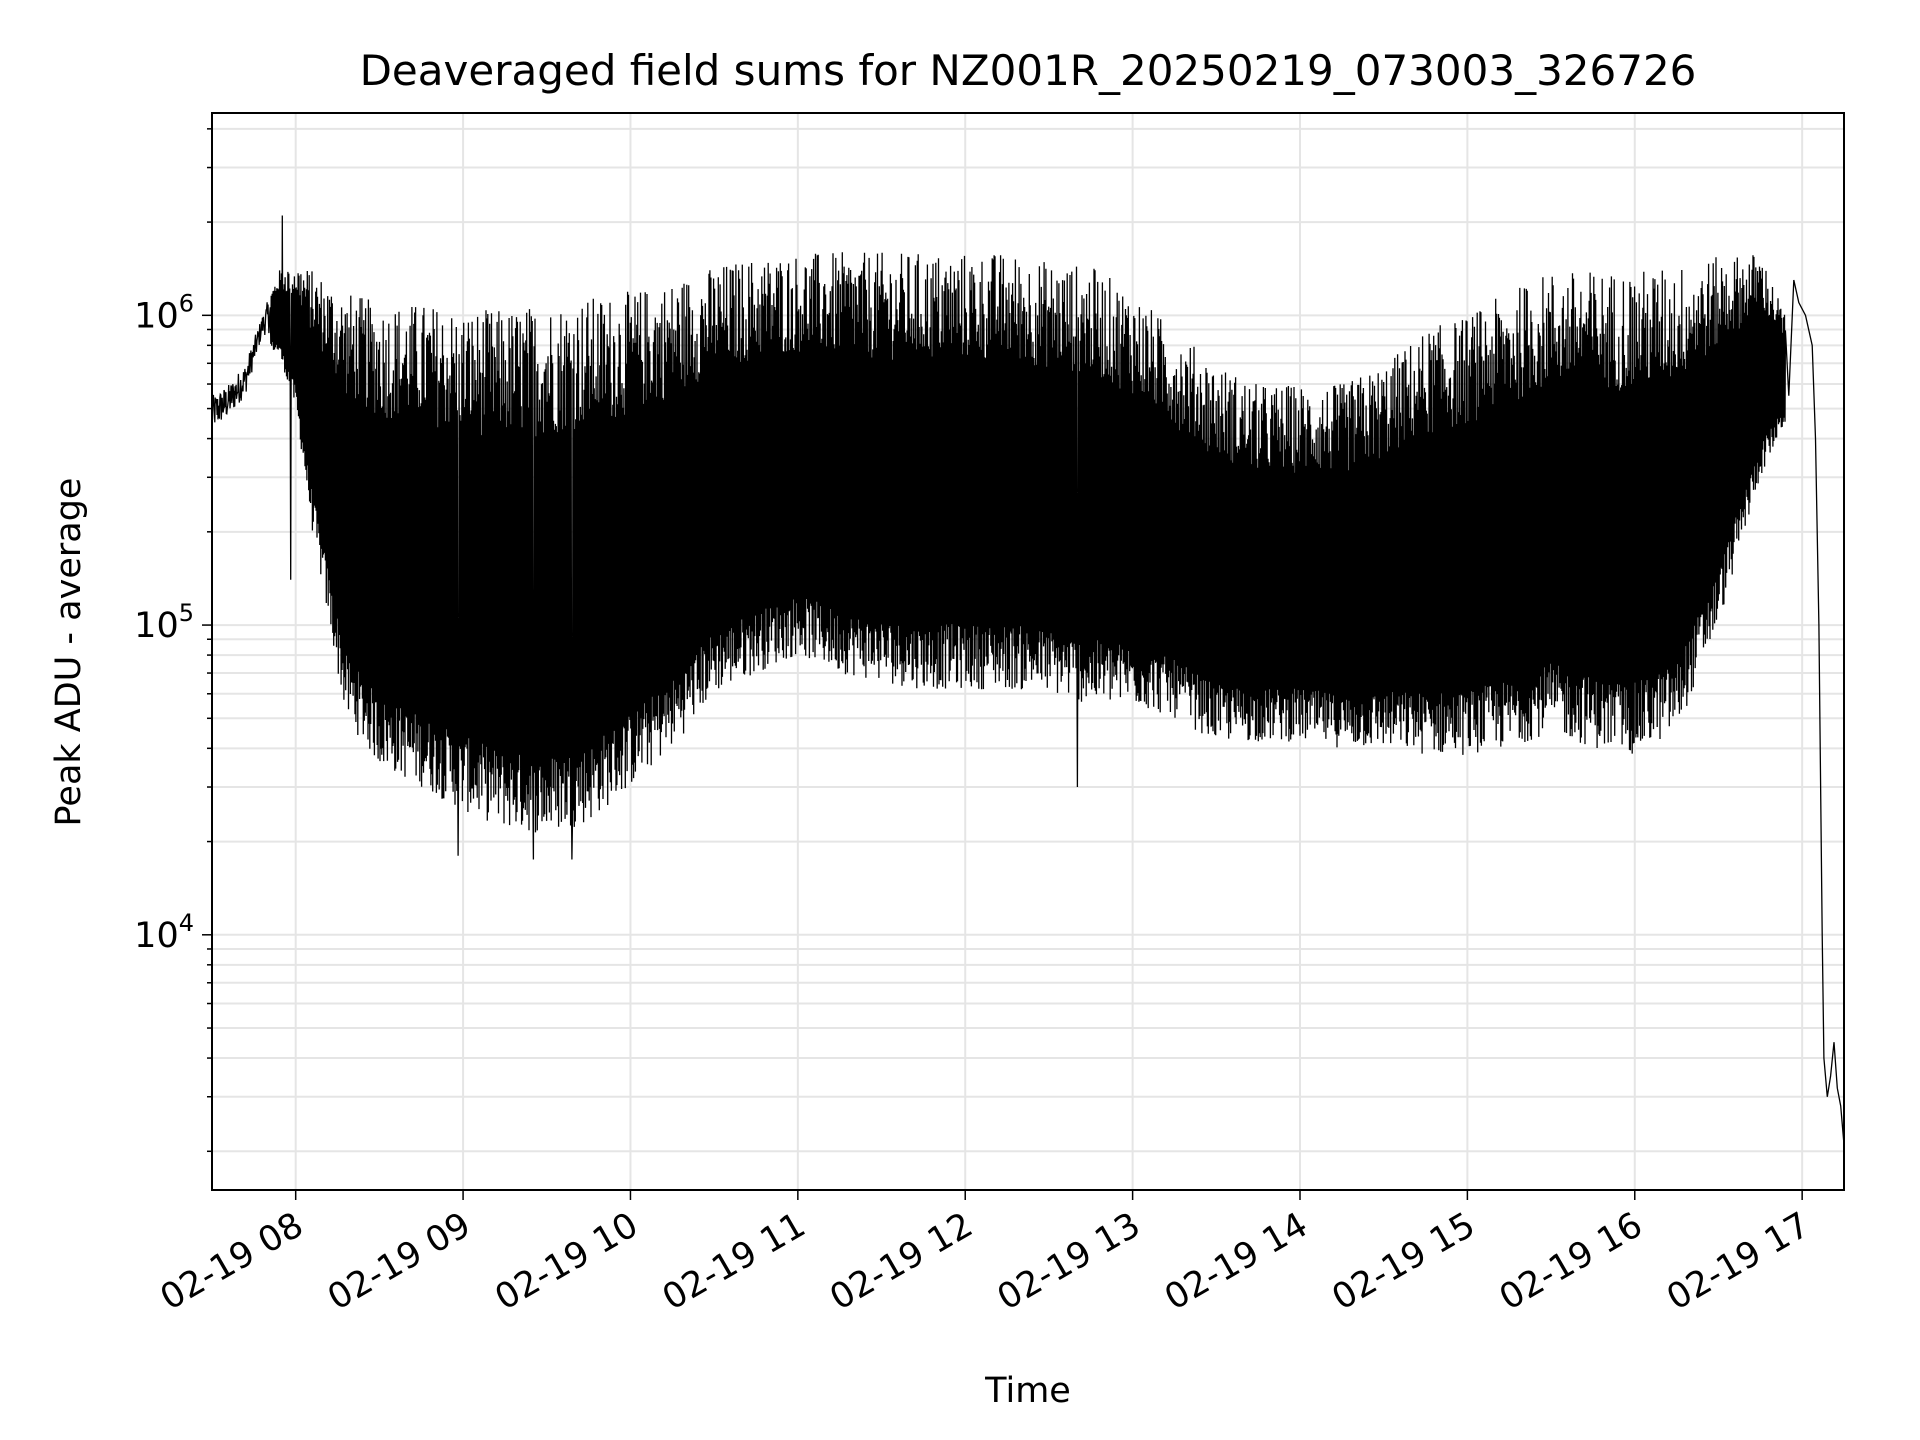  What do you see at coordinates (69, 652) in the screenshot?
I see `y-axis-label: Peak ADU - average` at bounding box center [69, 652].